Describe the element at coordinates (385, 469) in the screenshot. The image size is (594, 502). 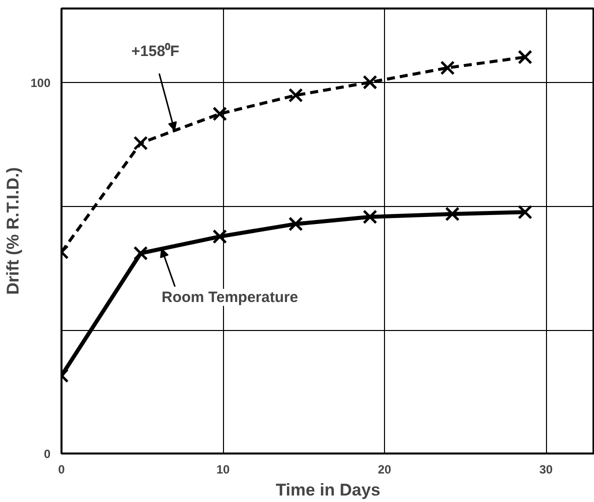
I see `x-tick-label: 20` at that location.